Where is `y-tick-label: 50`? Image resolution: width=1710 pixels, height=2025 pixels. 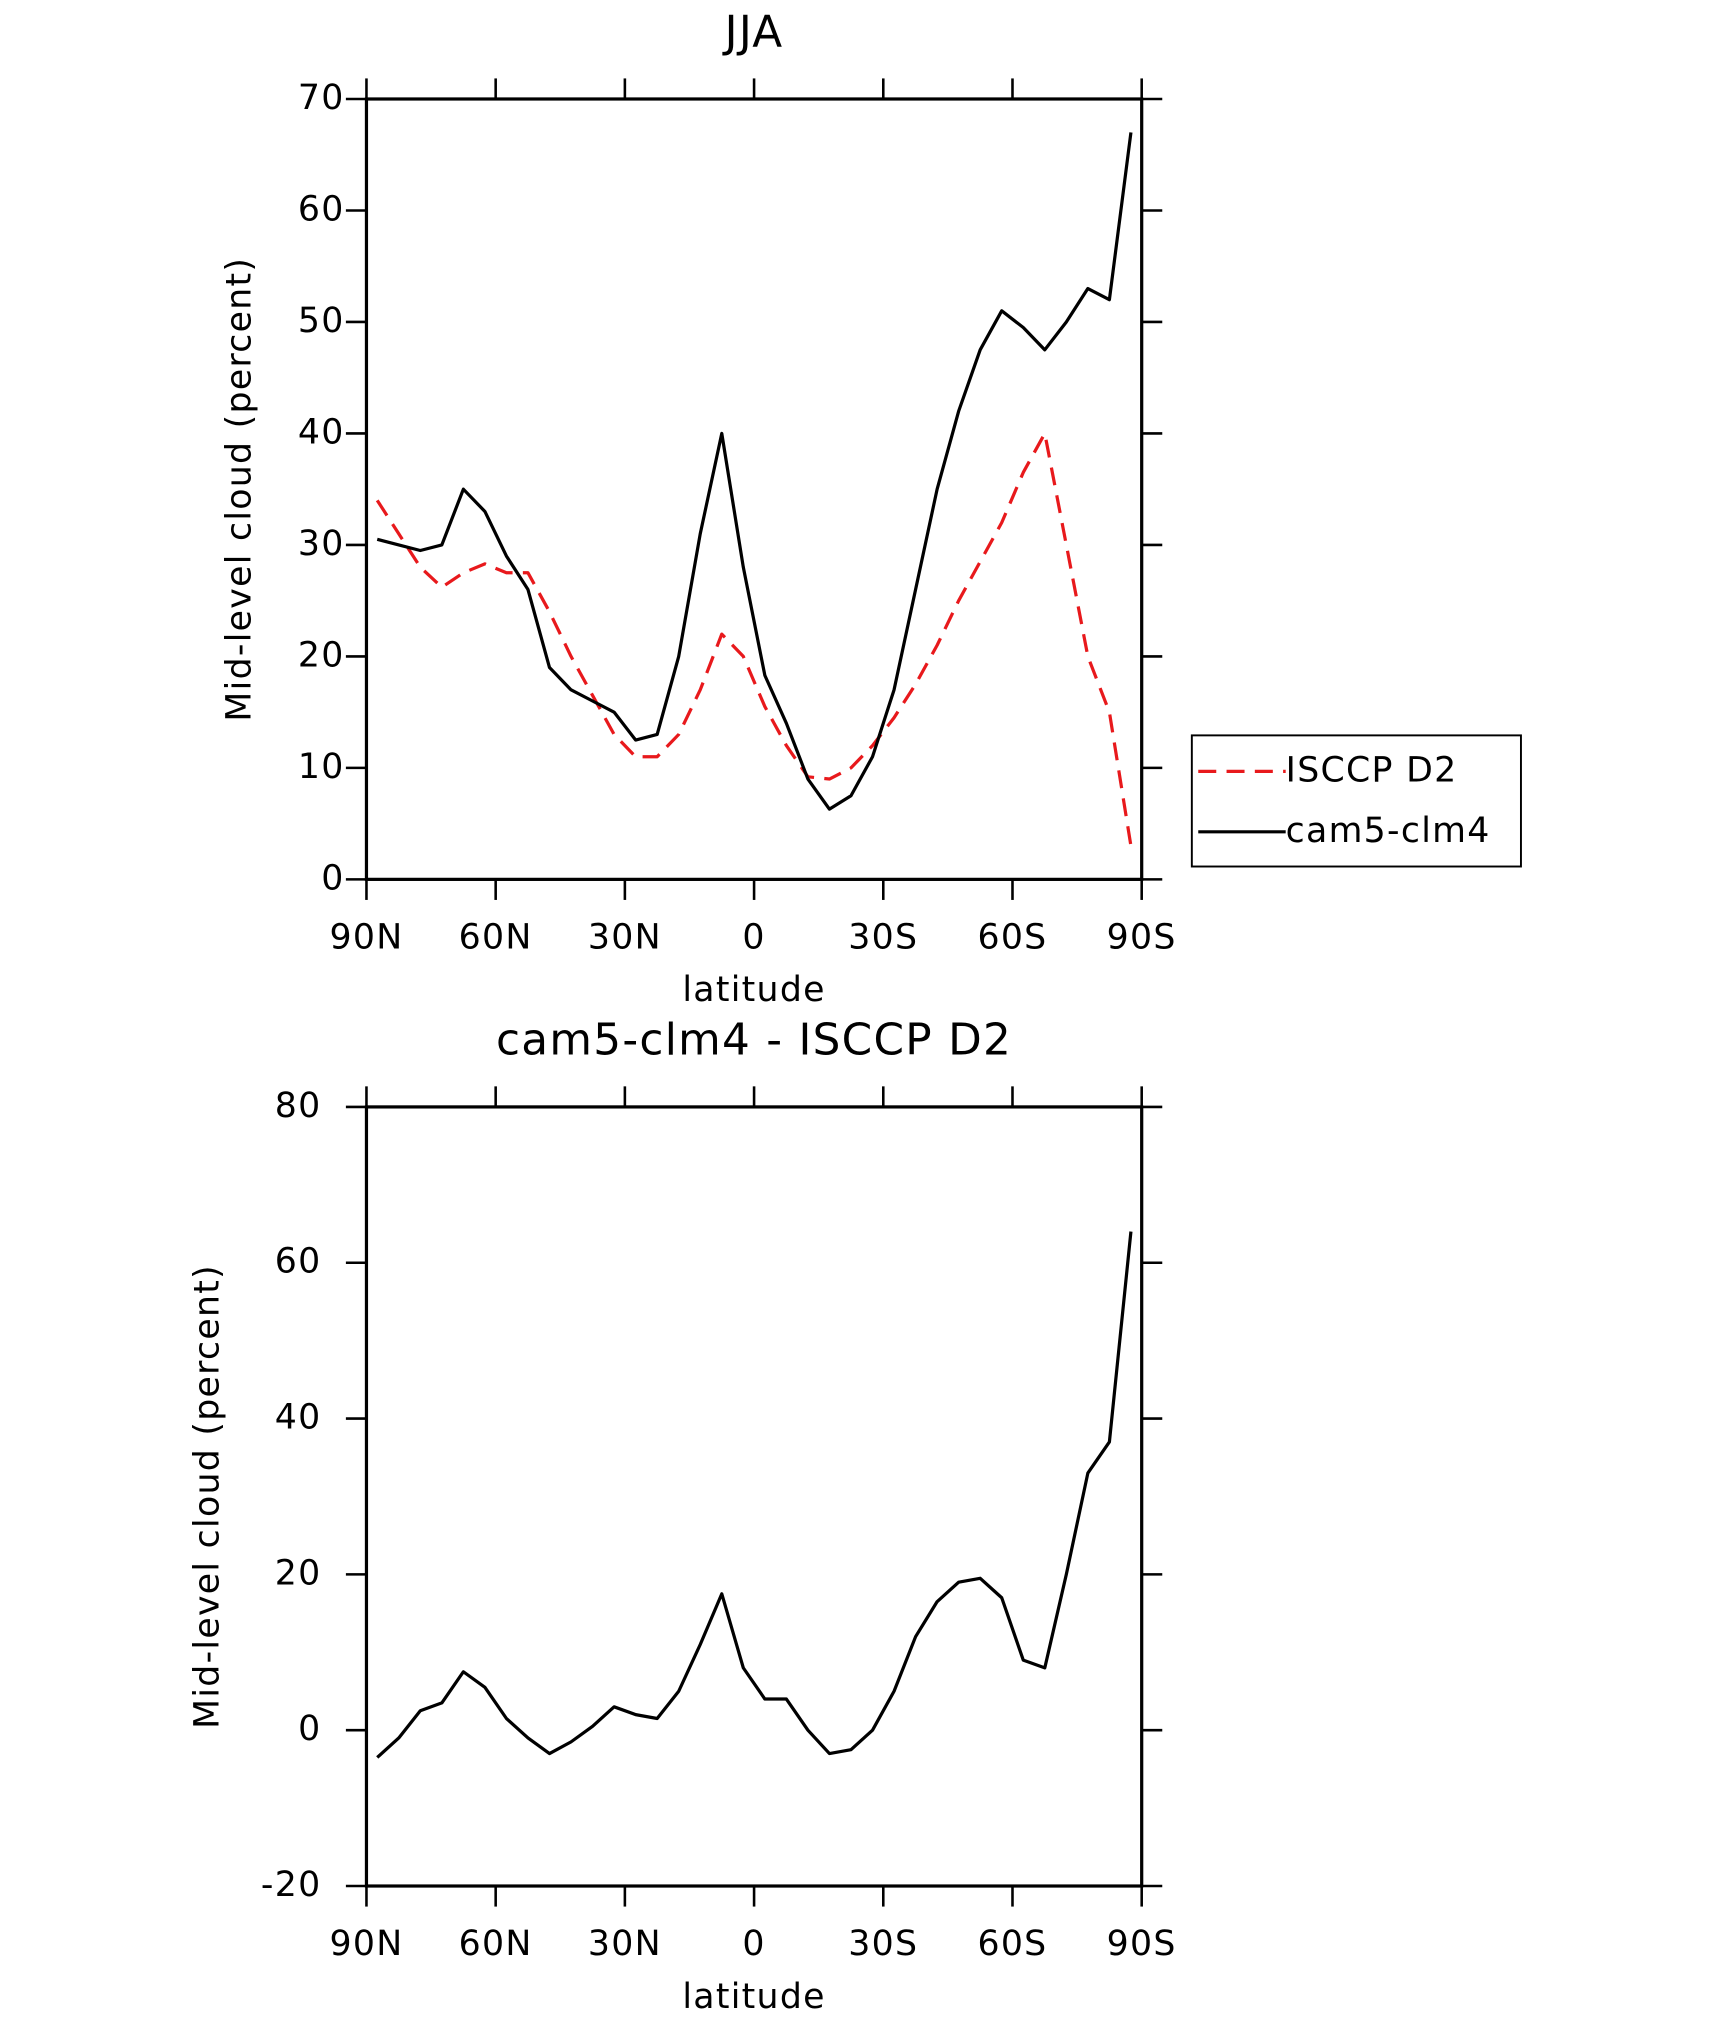 y-tick-label: 50 is located at coordinates (321, 321).